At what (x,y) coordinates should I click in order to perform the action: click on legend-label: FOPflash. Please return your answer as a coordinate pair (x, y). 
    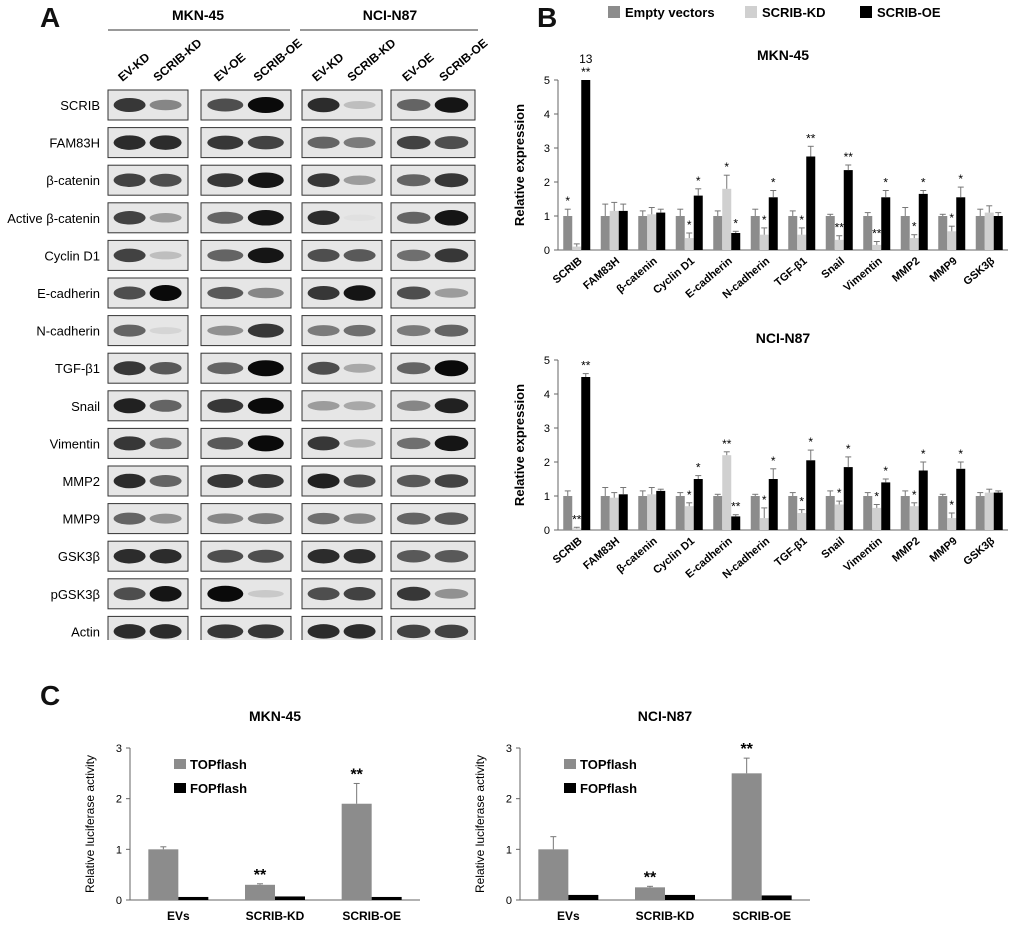
    Looking at the image, I should click on (218, 788).